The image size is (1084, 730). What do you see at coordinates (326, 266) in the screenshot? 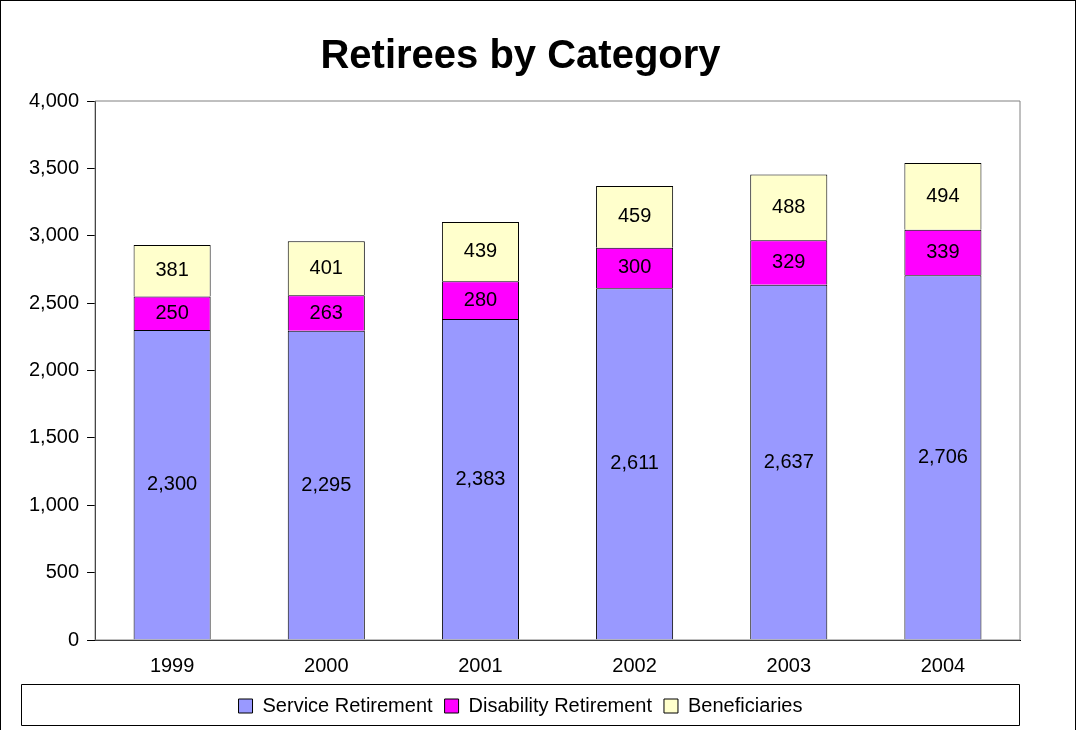
I see `data-label: 401` at bounding box center [326, 266].